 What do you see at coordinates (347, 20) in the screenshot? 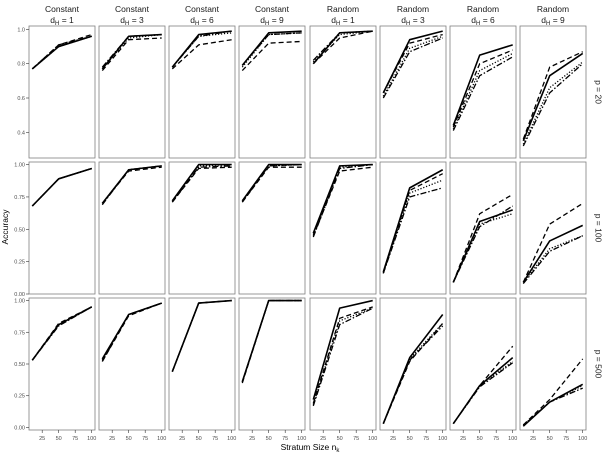
I see `d-label-value: = 1` at bounding box center [347, 20].